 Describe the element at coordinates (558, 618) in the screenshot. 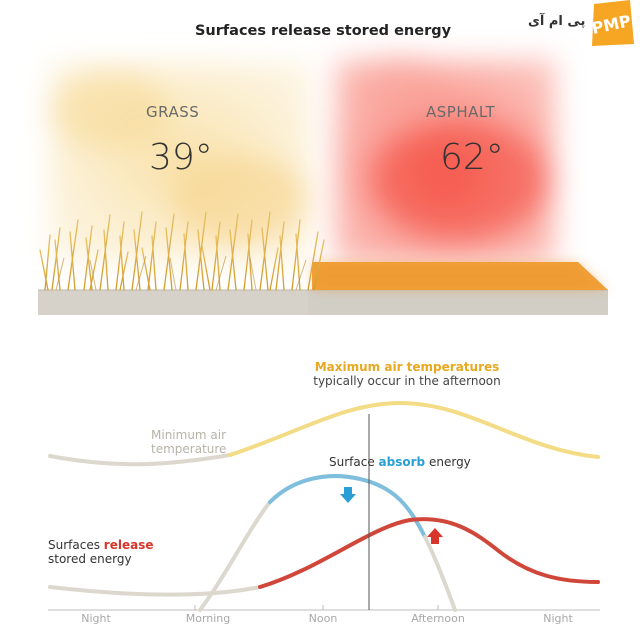

I see `axis-label-night-end: Night` at that location.